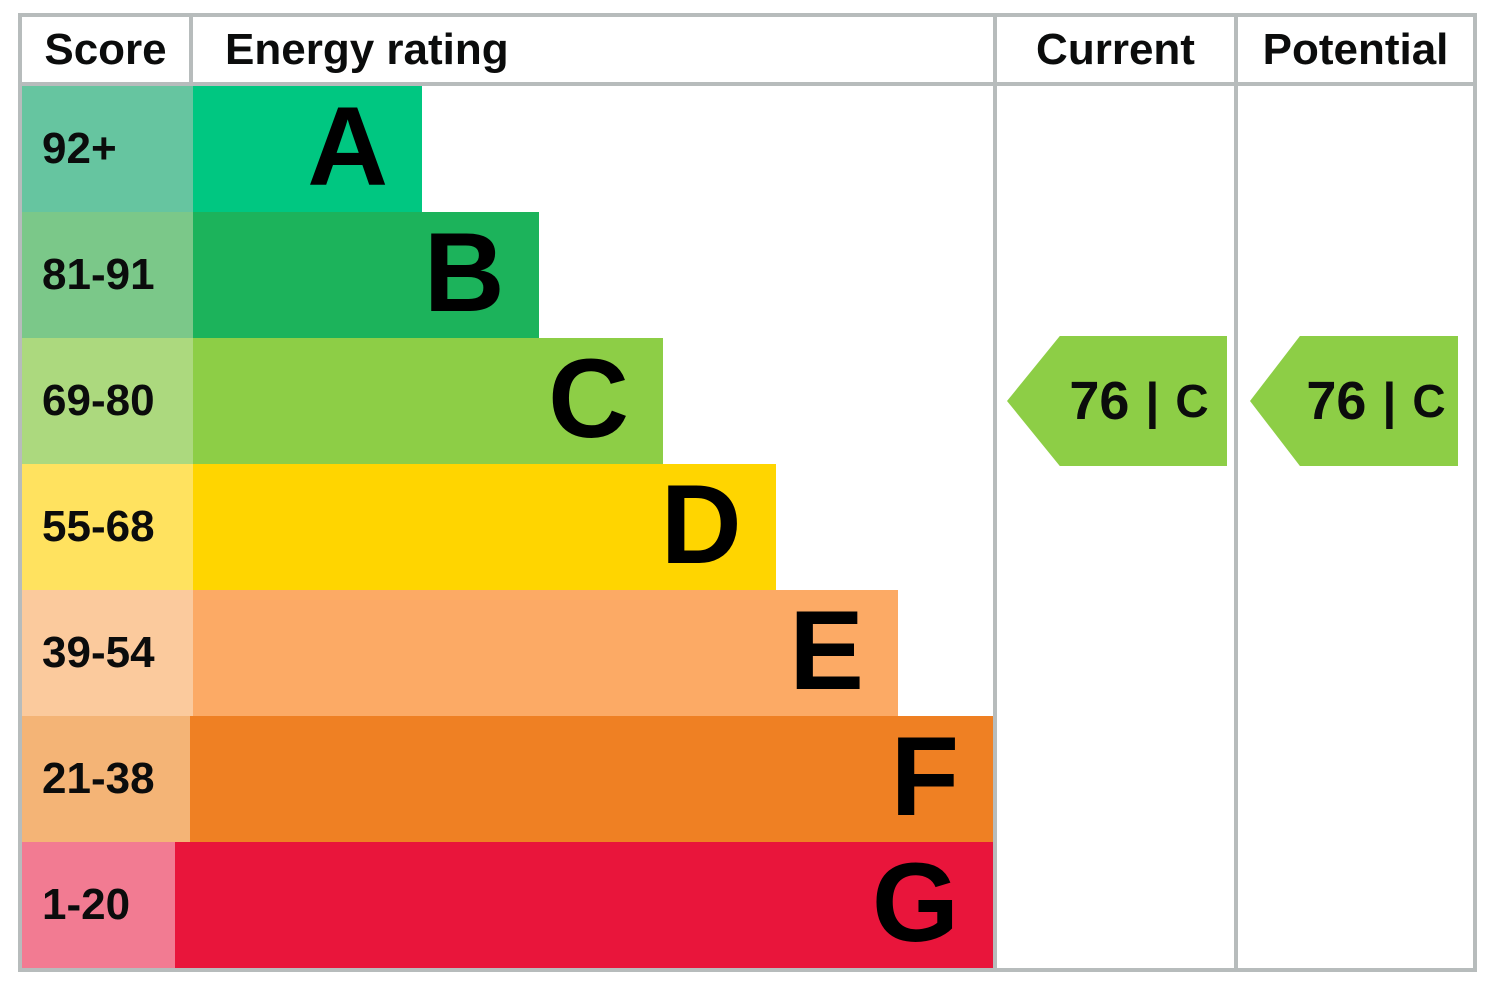  I want to click on current-rating-band: C, so click(1192, 401).